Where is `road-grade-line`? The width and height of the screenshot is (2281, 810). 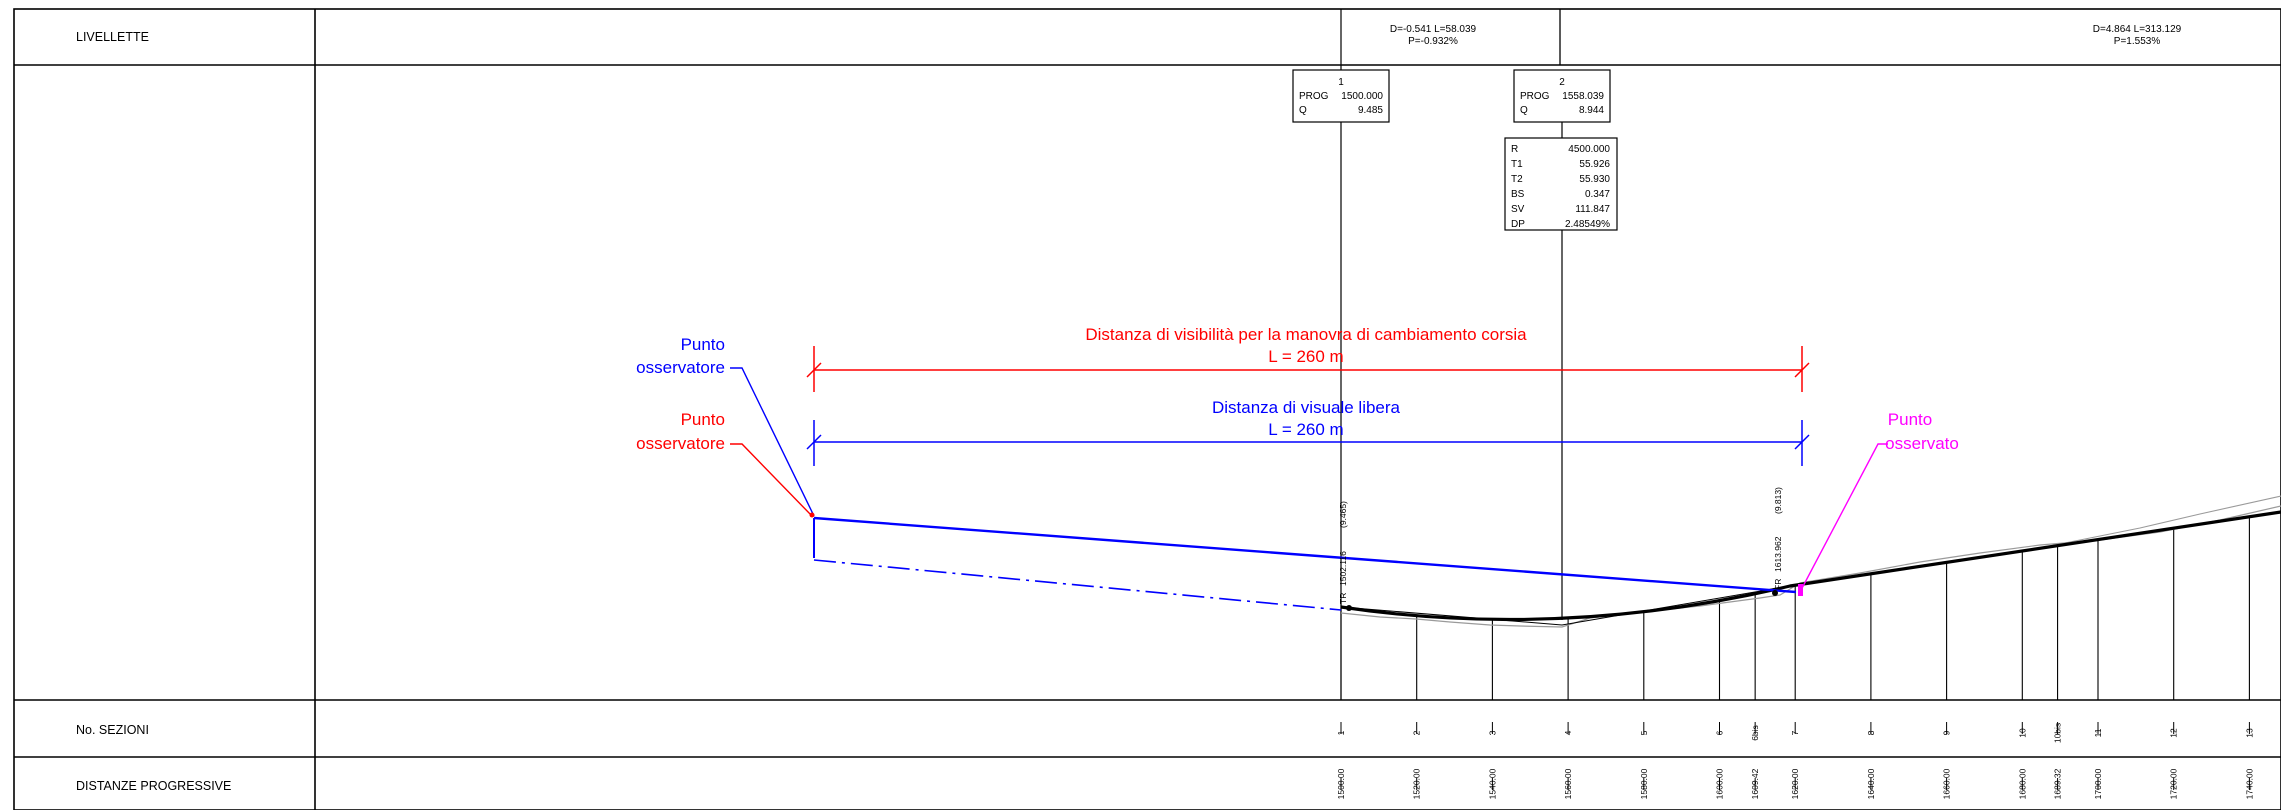 road-grade-line is located at coordinates (1810, 566).